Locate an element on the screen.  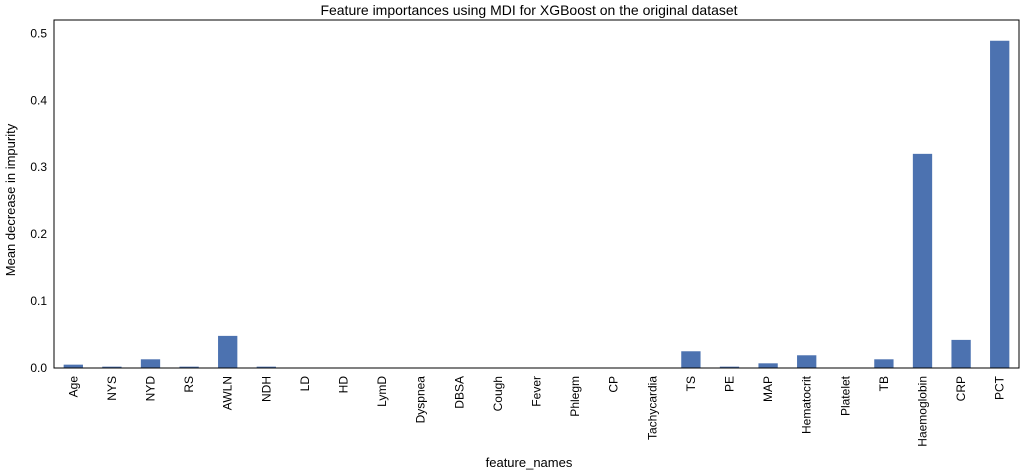
x-tick-label: CRP is located at coordinates (961, 388).